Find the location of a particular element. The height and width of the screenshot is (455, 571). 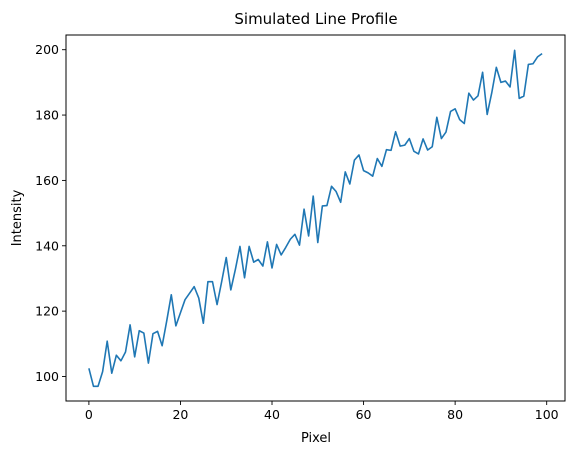

y-tick-label: 180 is located at coordinates (47, 115).